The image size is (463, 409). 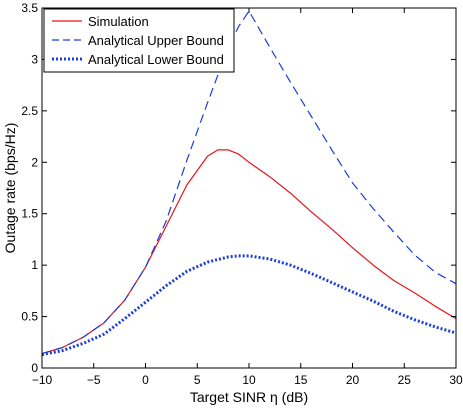 I want to click on x-axis-label: Target SINR η (dB), so click(x=249, y=397).